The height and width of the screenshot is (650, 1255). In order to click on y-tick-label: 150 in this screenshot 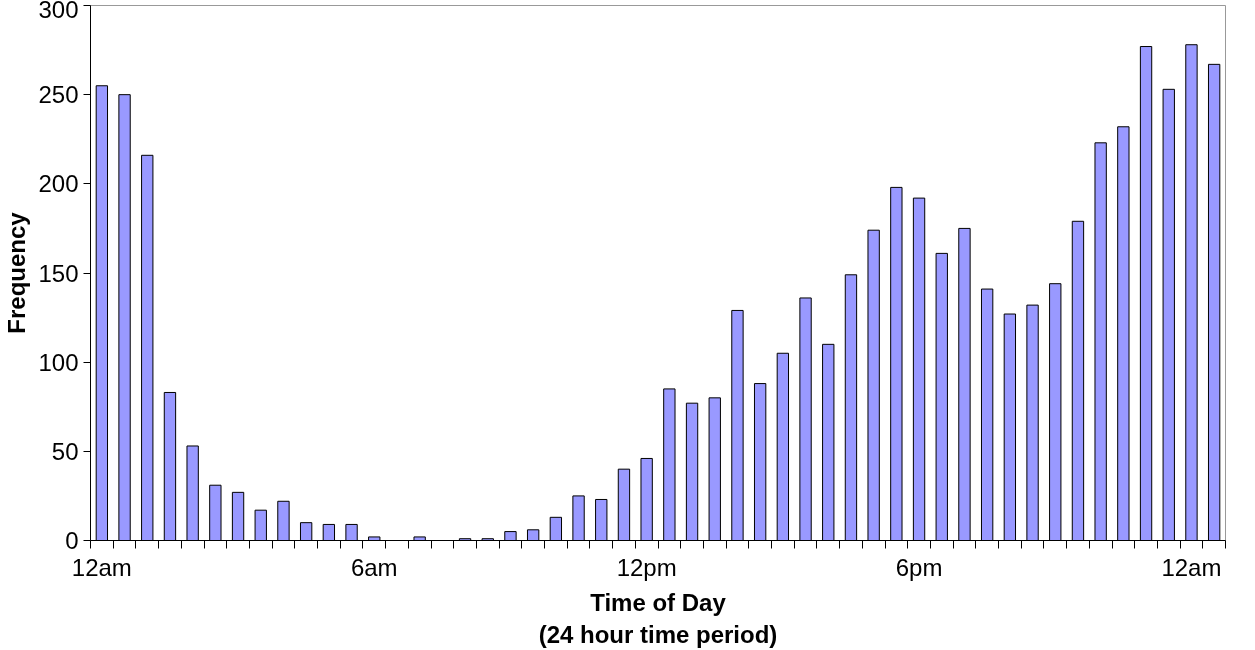, I will do `click(58, 273)`.